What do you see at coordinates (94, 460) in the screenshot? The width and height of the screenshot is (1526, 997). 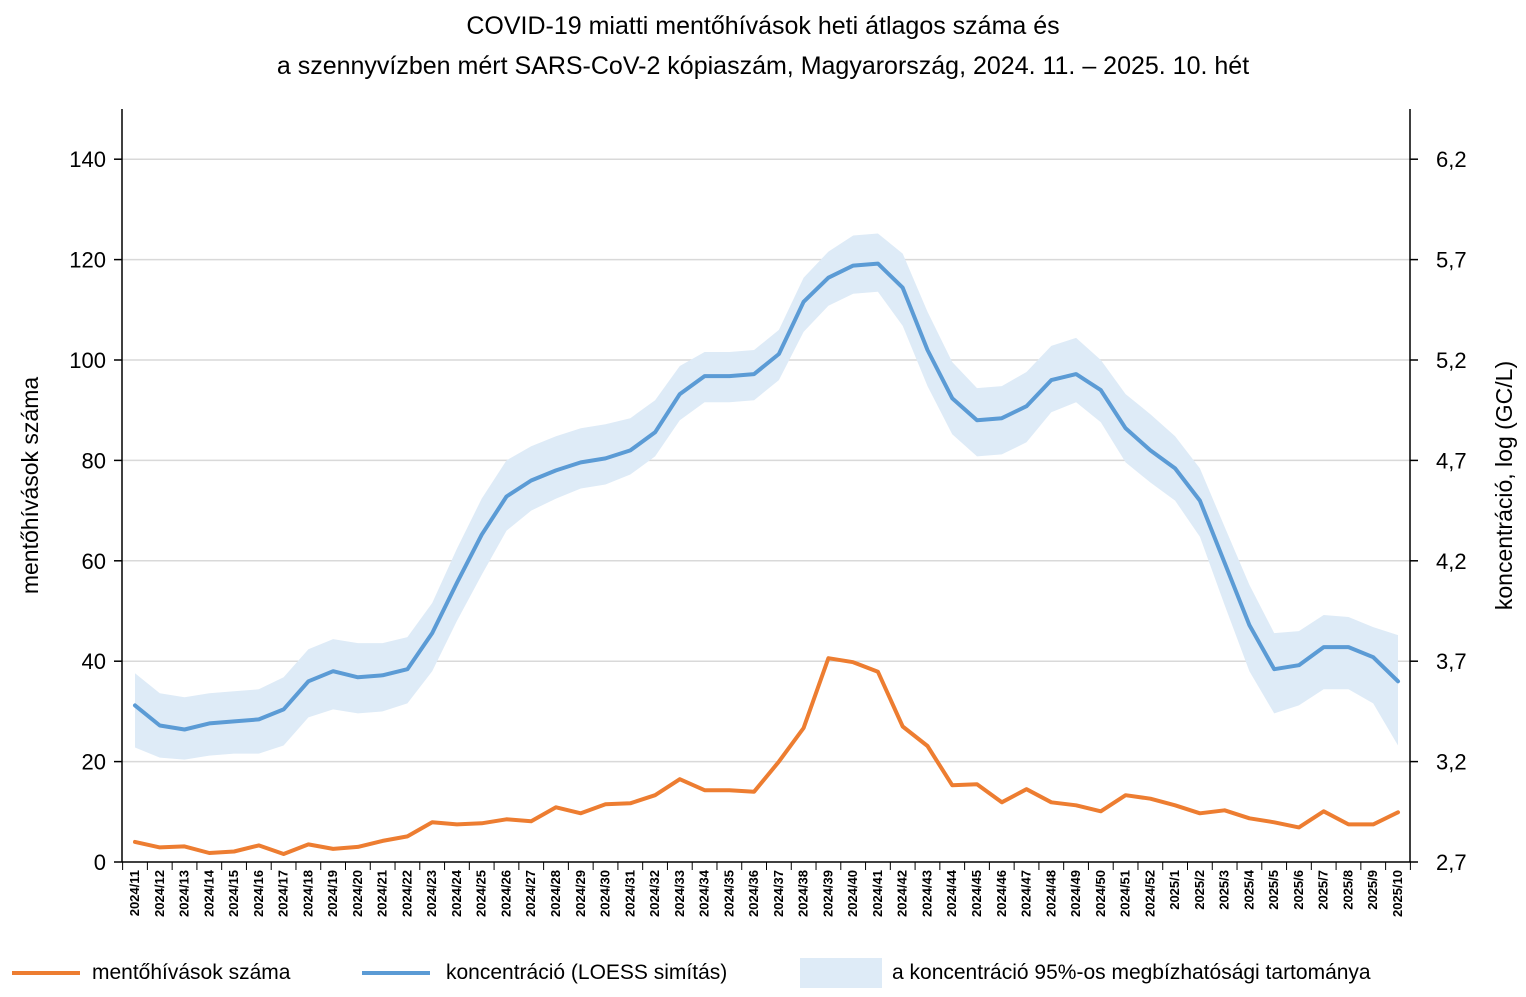 I see `y-tick-label: 80` at bounding box center [94, 460].